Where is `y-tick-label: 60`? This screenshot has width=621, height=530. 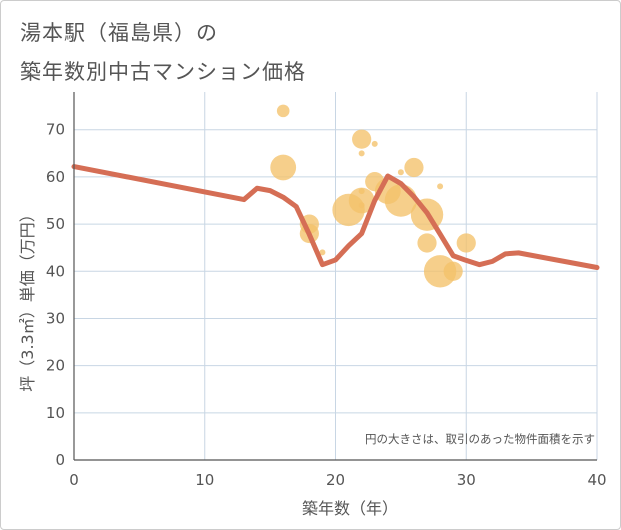
y-tick-label: 60 is located at coordinates (55, 177).